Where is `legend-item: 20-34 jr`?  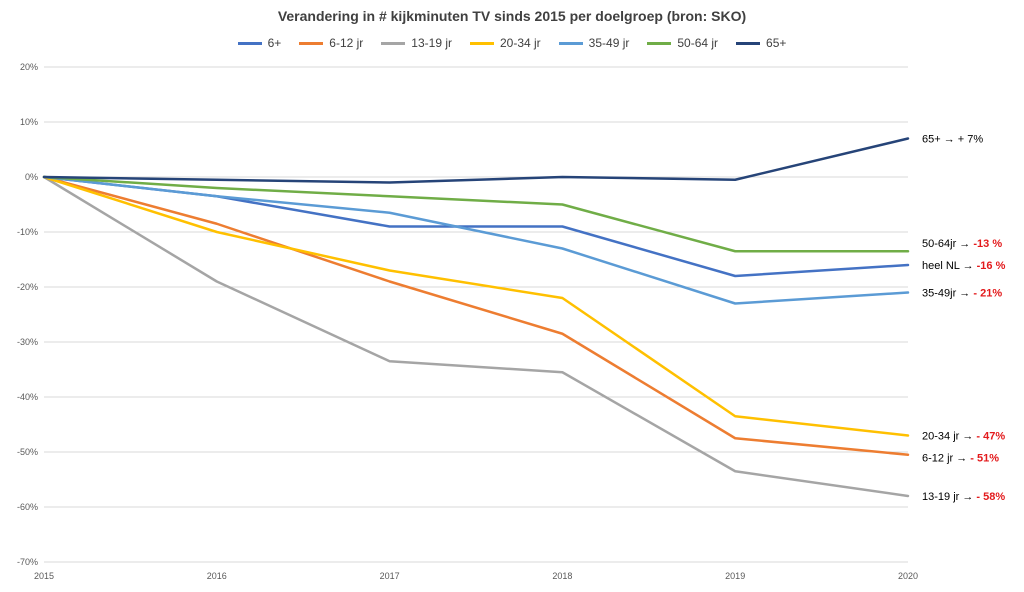
legend-item: 20-34 jr is located at coordinates (505, 43).